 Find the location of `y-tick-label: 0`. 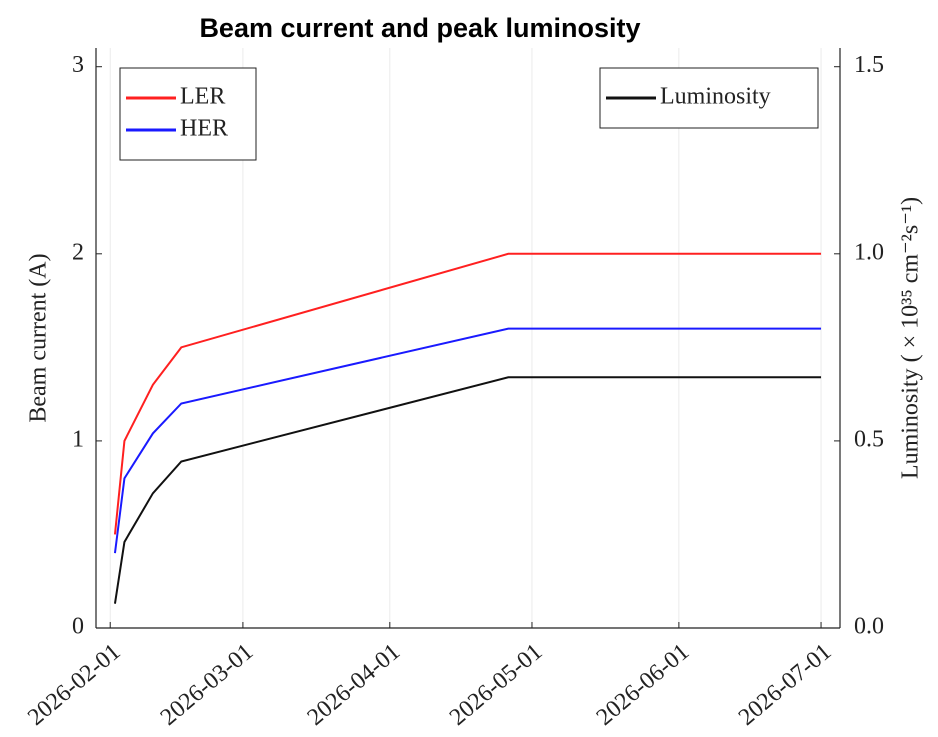

y-tick-label: 0 is located at coordinates (78, 627).